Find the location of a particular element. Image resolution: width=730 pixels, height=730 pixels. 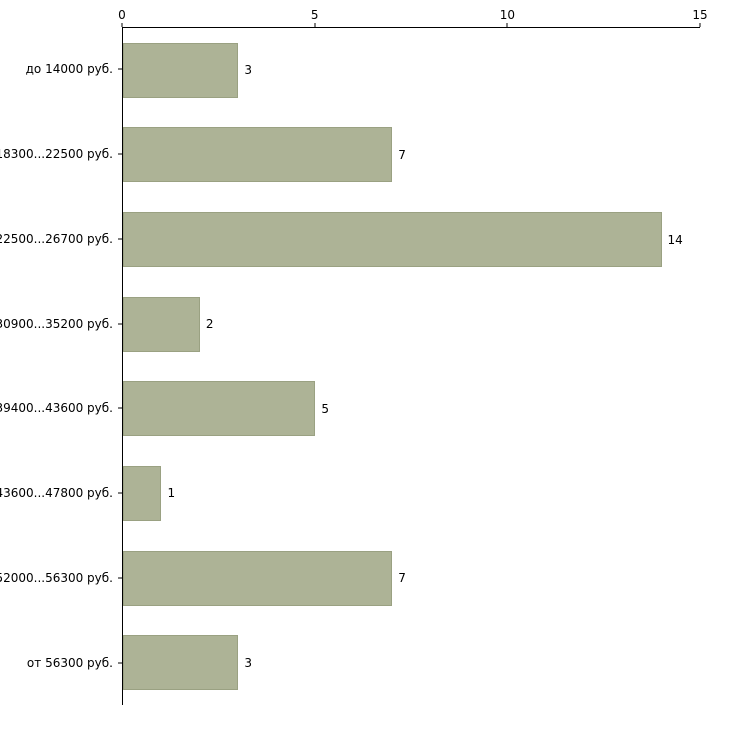

category-label: 22500...26700 руб. is located at coordinates (56, 238).